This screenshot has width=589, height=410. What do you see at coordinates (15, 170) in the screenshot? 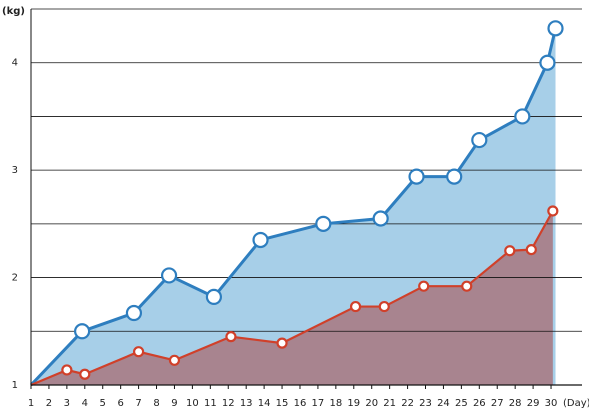
I see `y-tick-label: 3` at bounding box center [15, 170].